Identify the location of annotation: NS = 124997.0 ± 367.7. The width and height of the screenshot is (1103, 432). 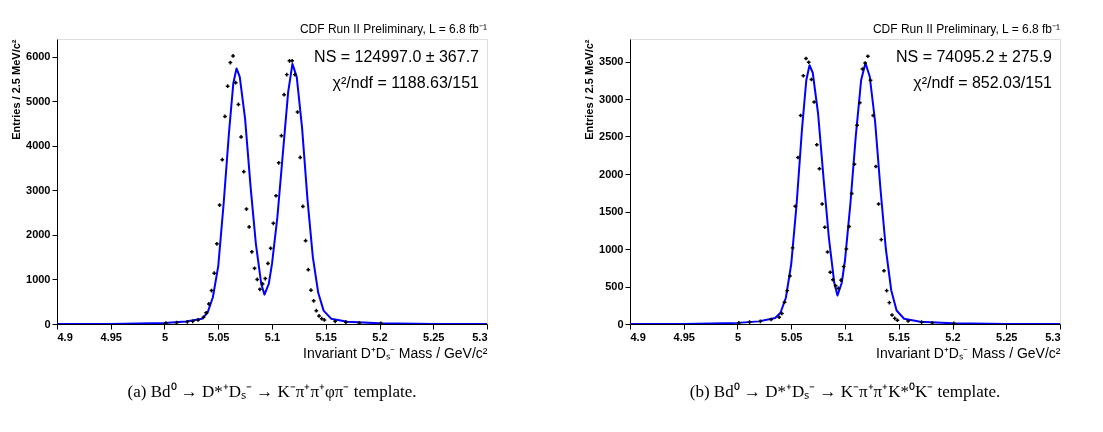
(397, 56).